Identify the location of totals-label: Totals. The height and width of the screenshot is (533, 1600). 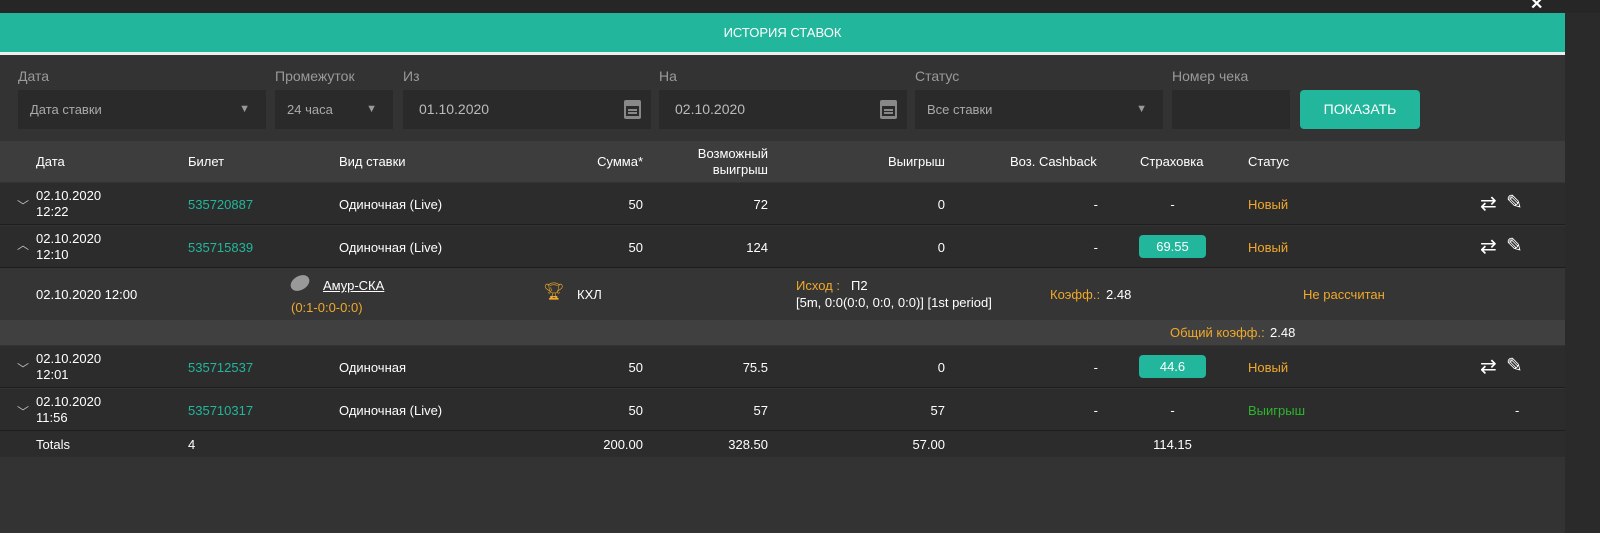
(53, 444).